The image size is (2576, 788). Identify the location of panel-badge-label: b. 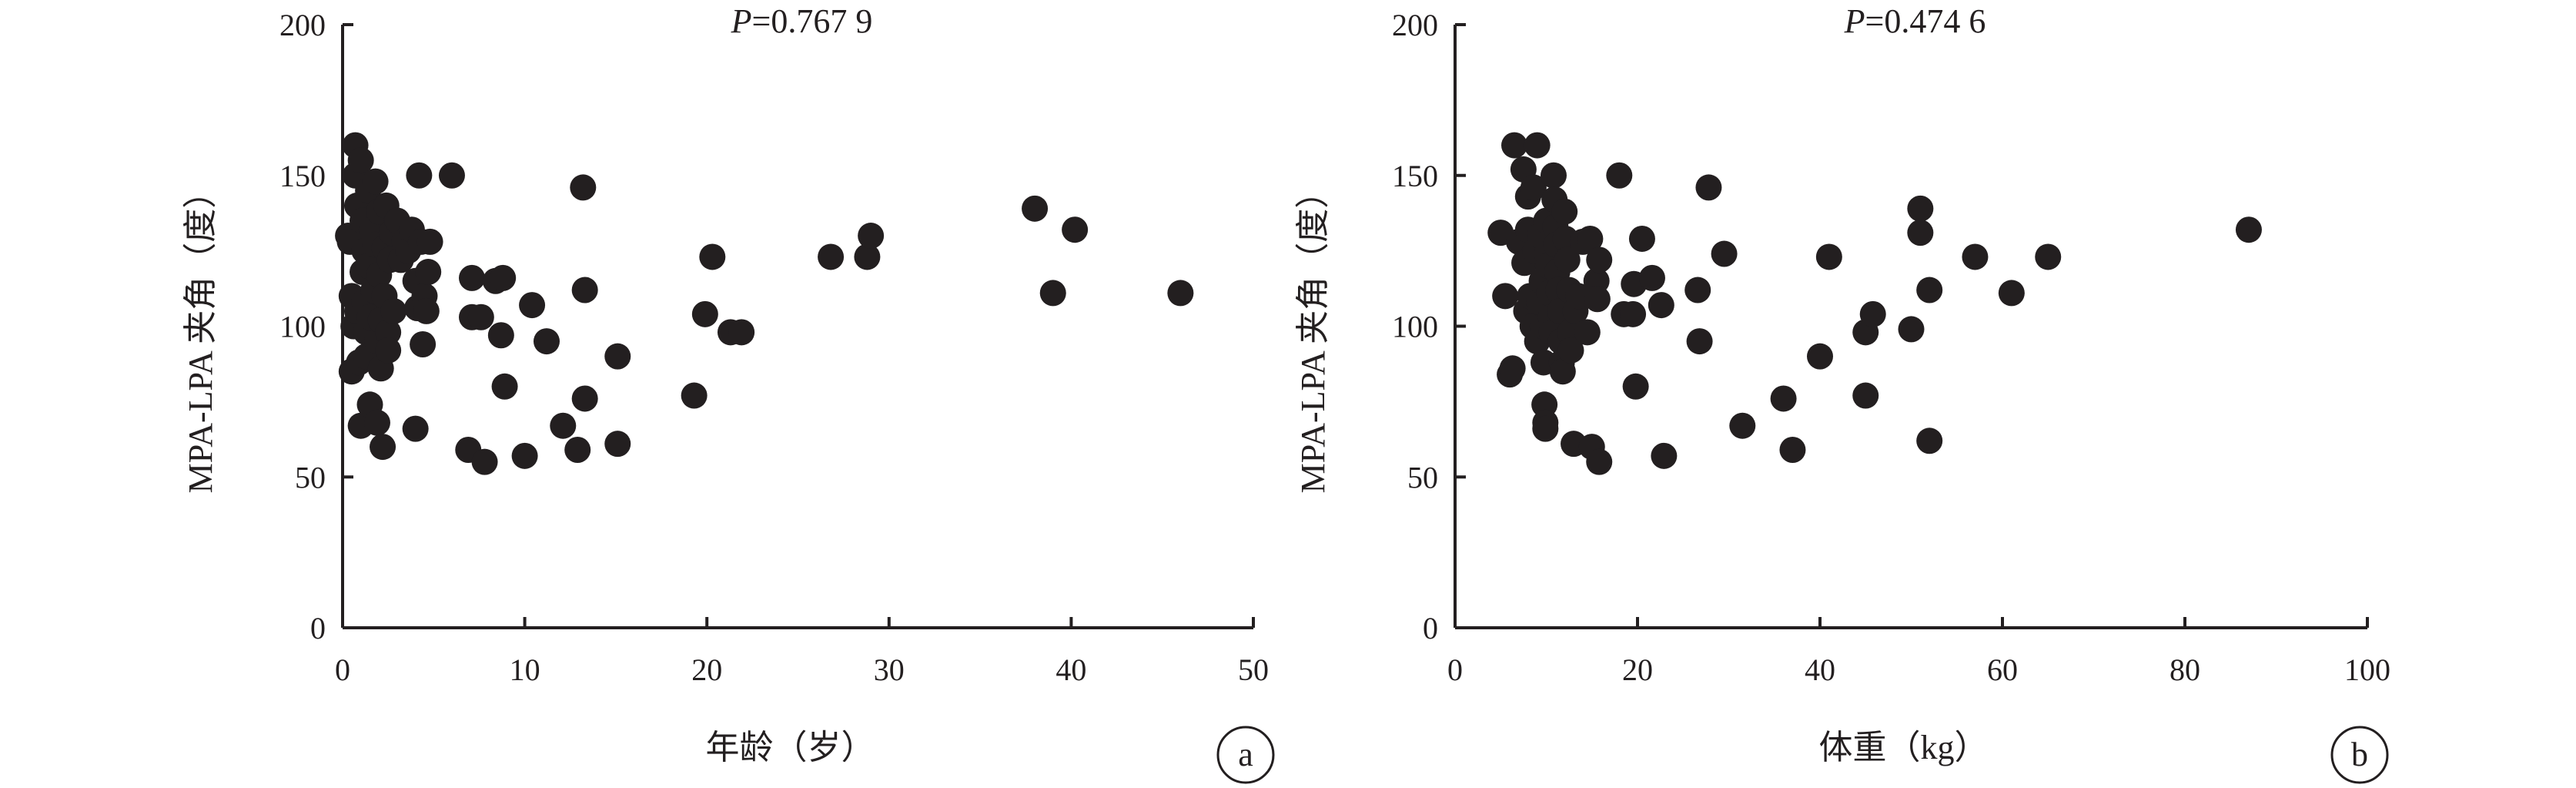
(2360, 754).